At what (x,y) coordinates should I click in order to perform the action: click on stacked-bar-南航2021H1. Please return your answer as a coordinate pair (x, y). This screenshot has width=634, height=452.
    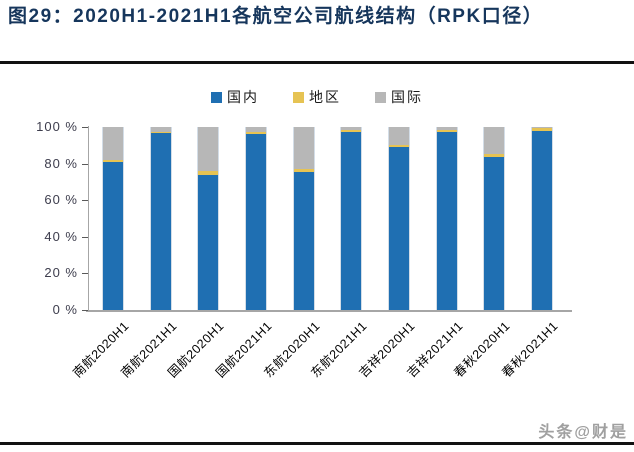
    Looking at the image, I should click on (160, 218).